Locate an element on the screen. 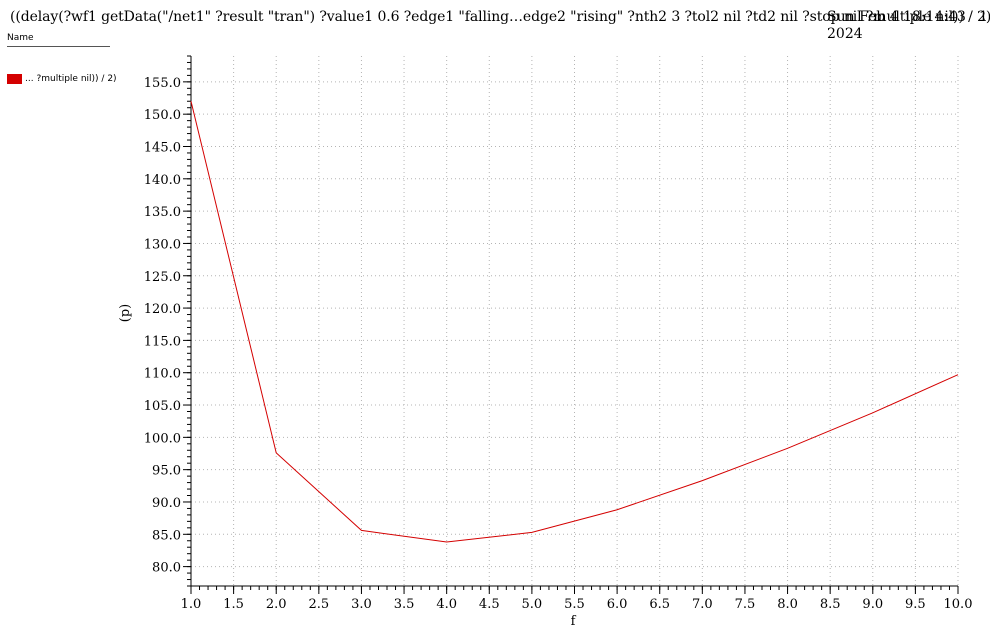 This screenshot has width=990, height=634. y-tick-label: 135.0 is located at coordinates (162, 212).